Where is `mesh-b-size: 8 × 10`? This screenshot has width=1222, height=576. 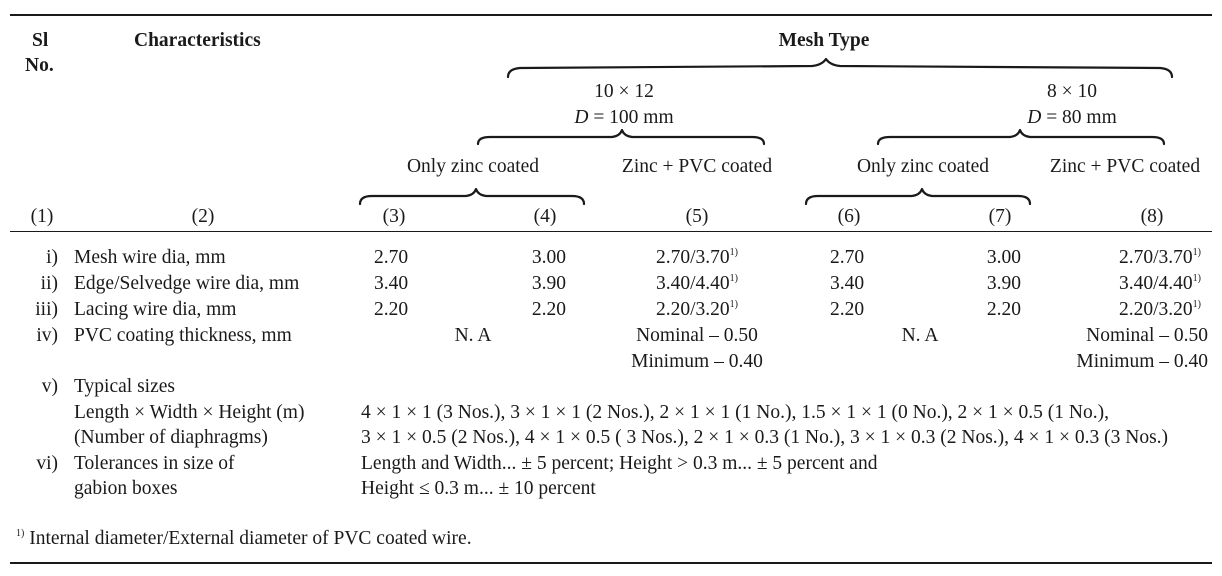 mesh-b-size: 8 × 10 is located at coordinates (1072, 91).